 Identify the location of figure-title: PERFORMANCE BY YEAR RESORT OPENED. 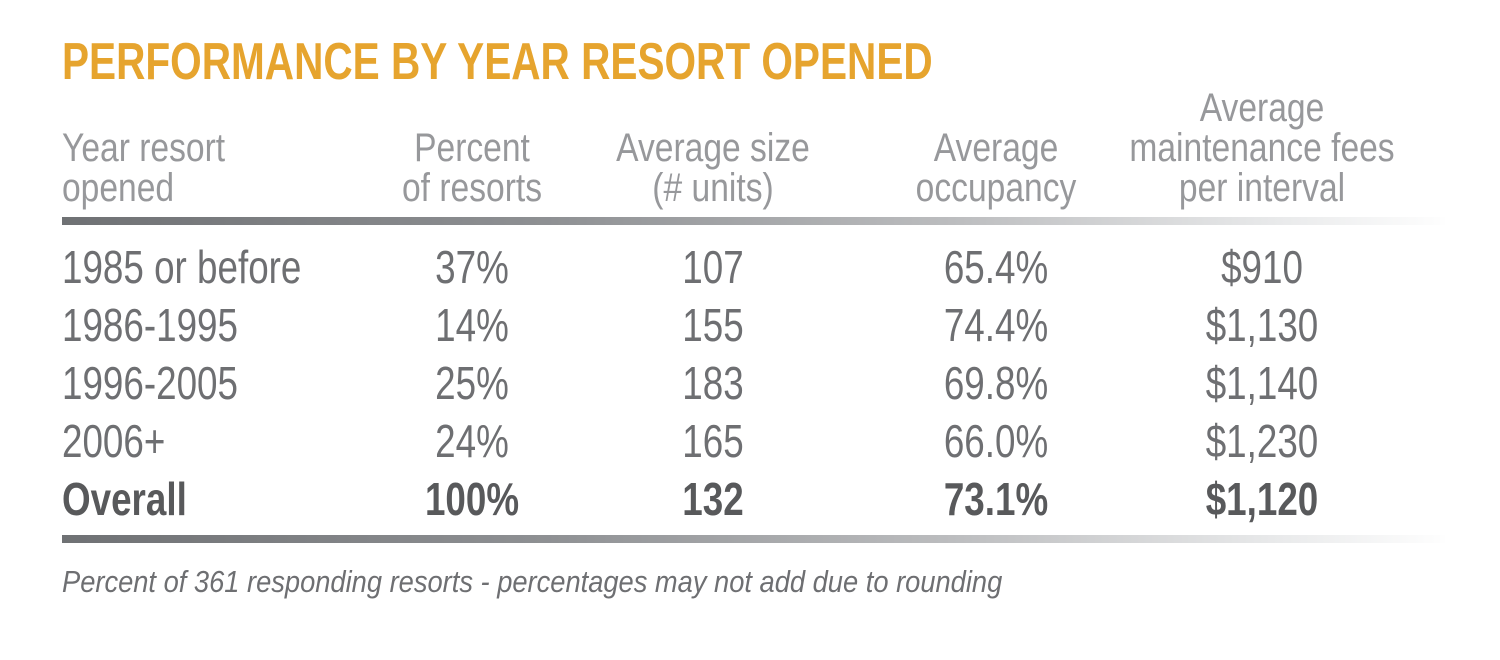
(497, 62).